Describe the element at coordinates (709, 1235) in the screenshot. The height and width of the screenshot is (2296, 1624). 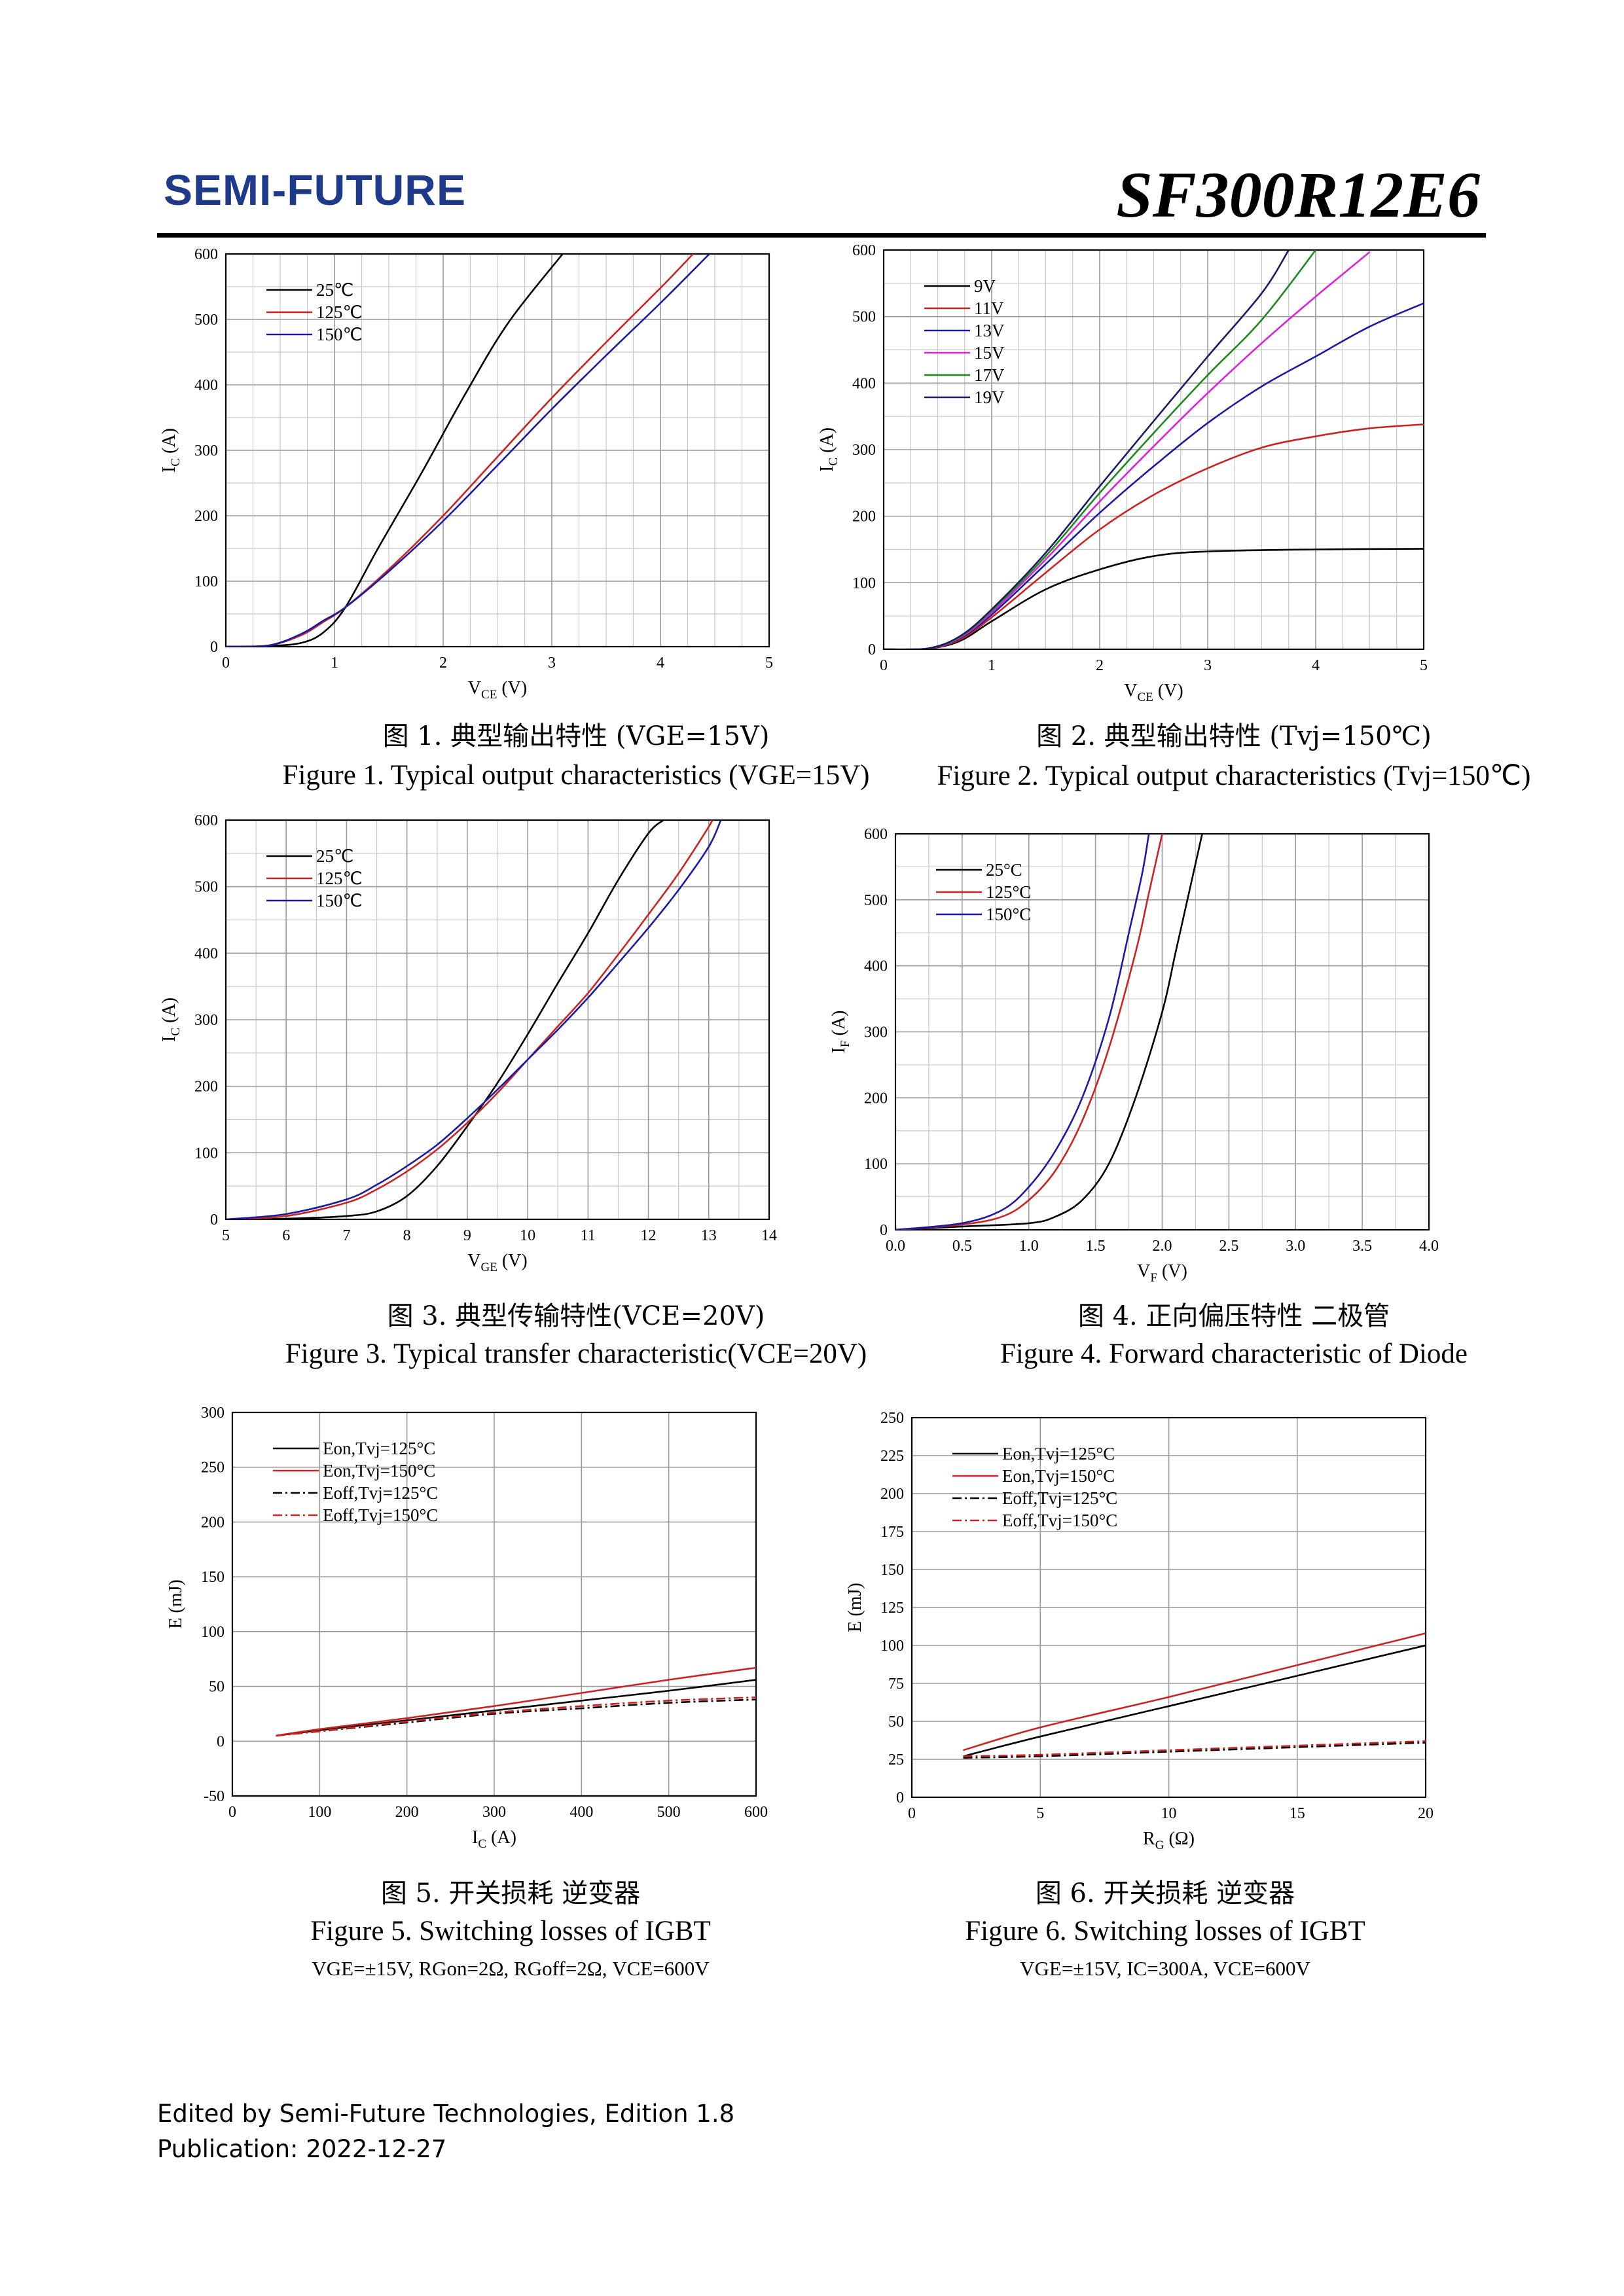
I see `chart3-xtick-label: 13` at that location.